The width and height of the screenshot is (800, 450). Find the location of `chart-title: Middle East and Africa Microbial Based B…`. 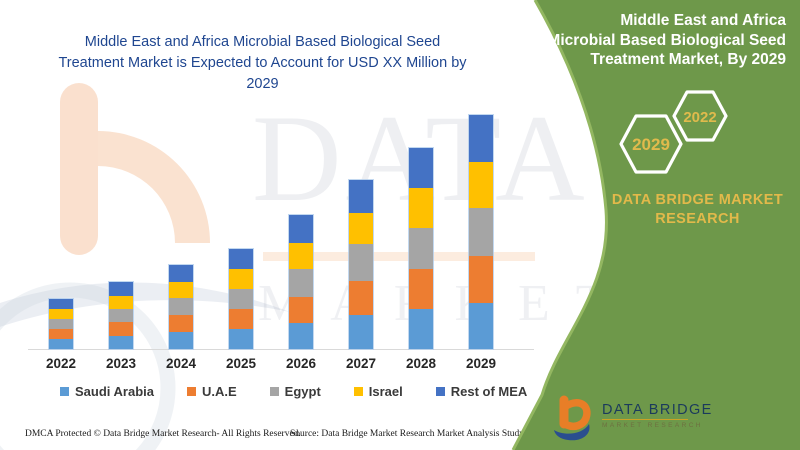

chart-title: Middle East and Africa Microbial Based B… is located at coordinates (262, 63).